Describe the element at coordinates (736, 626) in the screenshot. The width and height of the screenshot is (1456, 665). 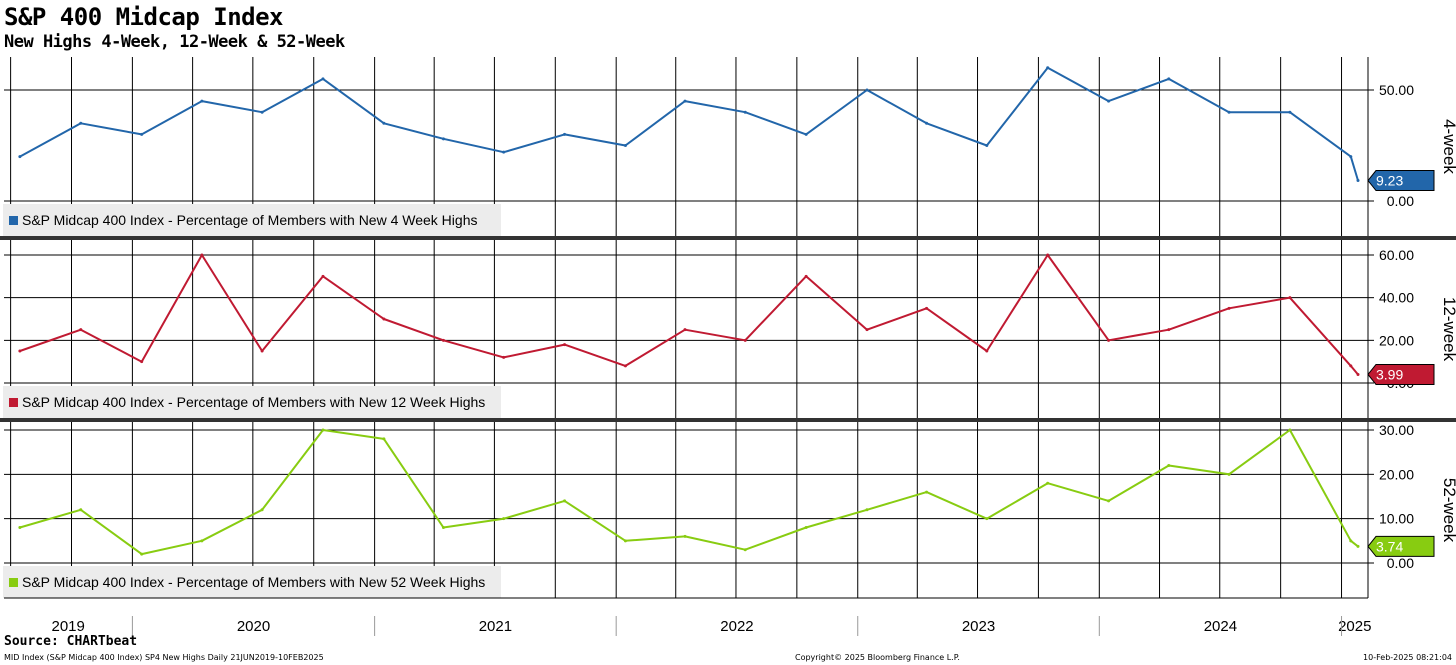
I see `x-tick-label: 2022` at that location.